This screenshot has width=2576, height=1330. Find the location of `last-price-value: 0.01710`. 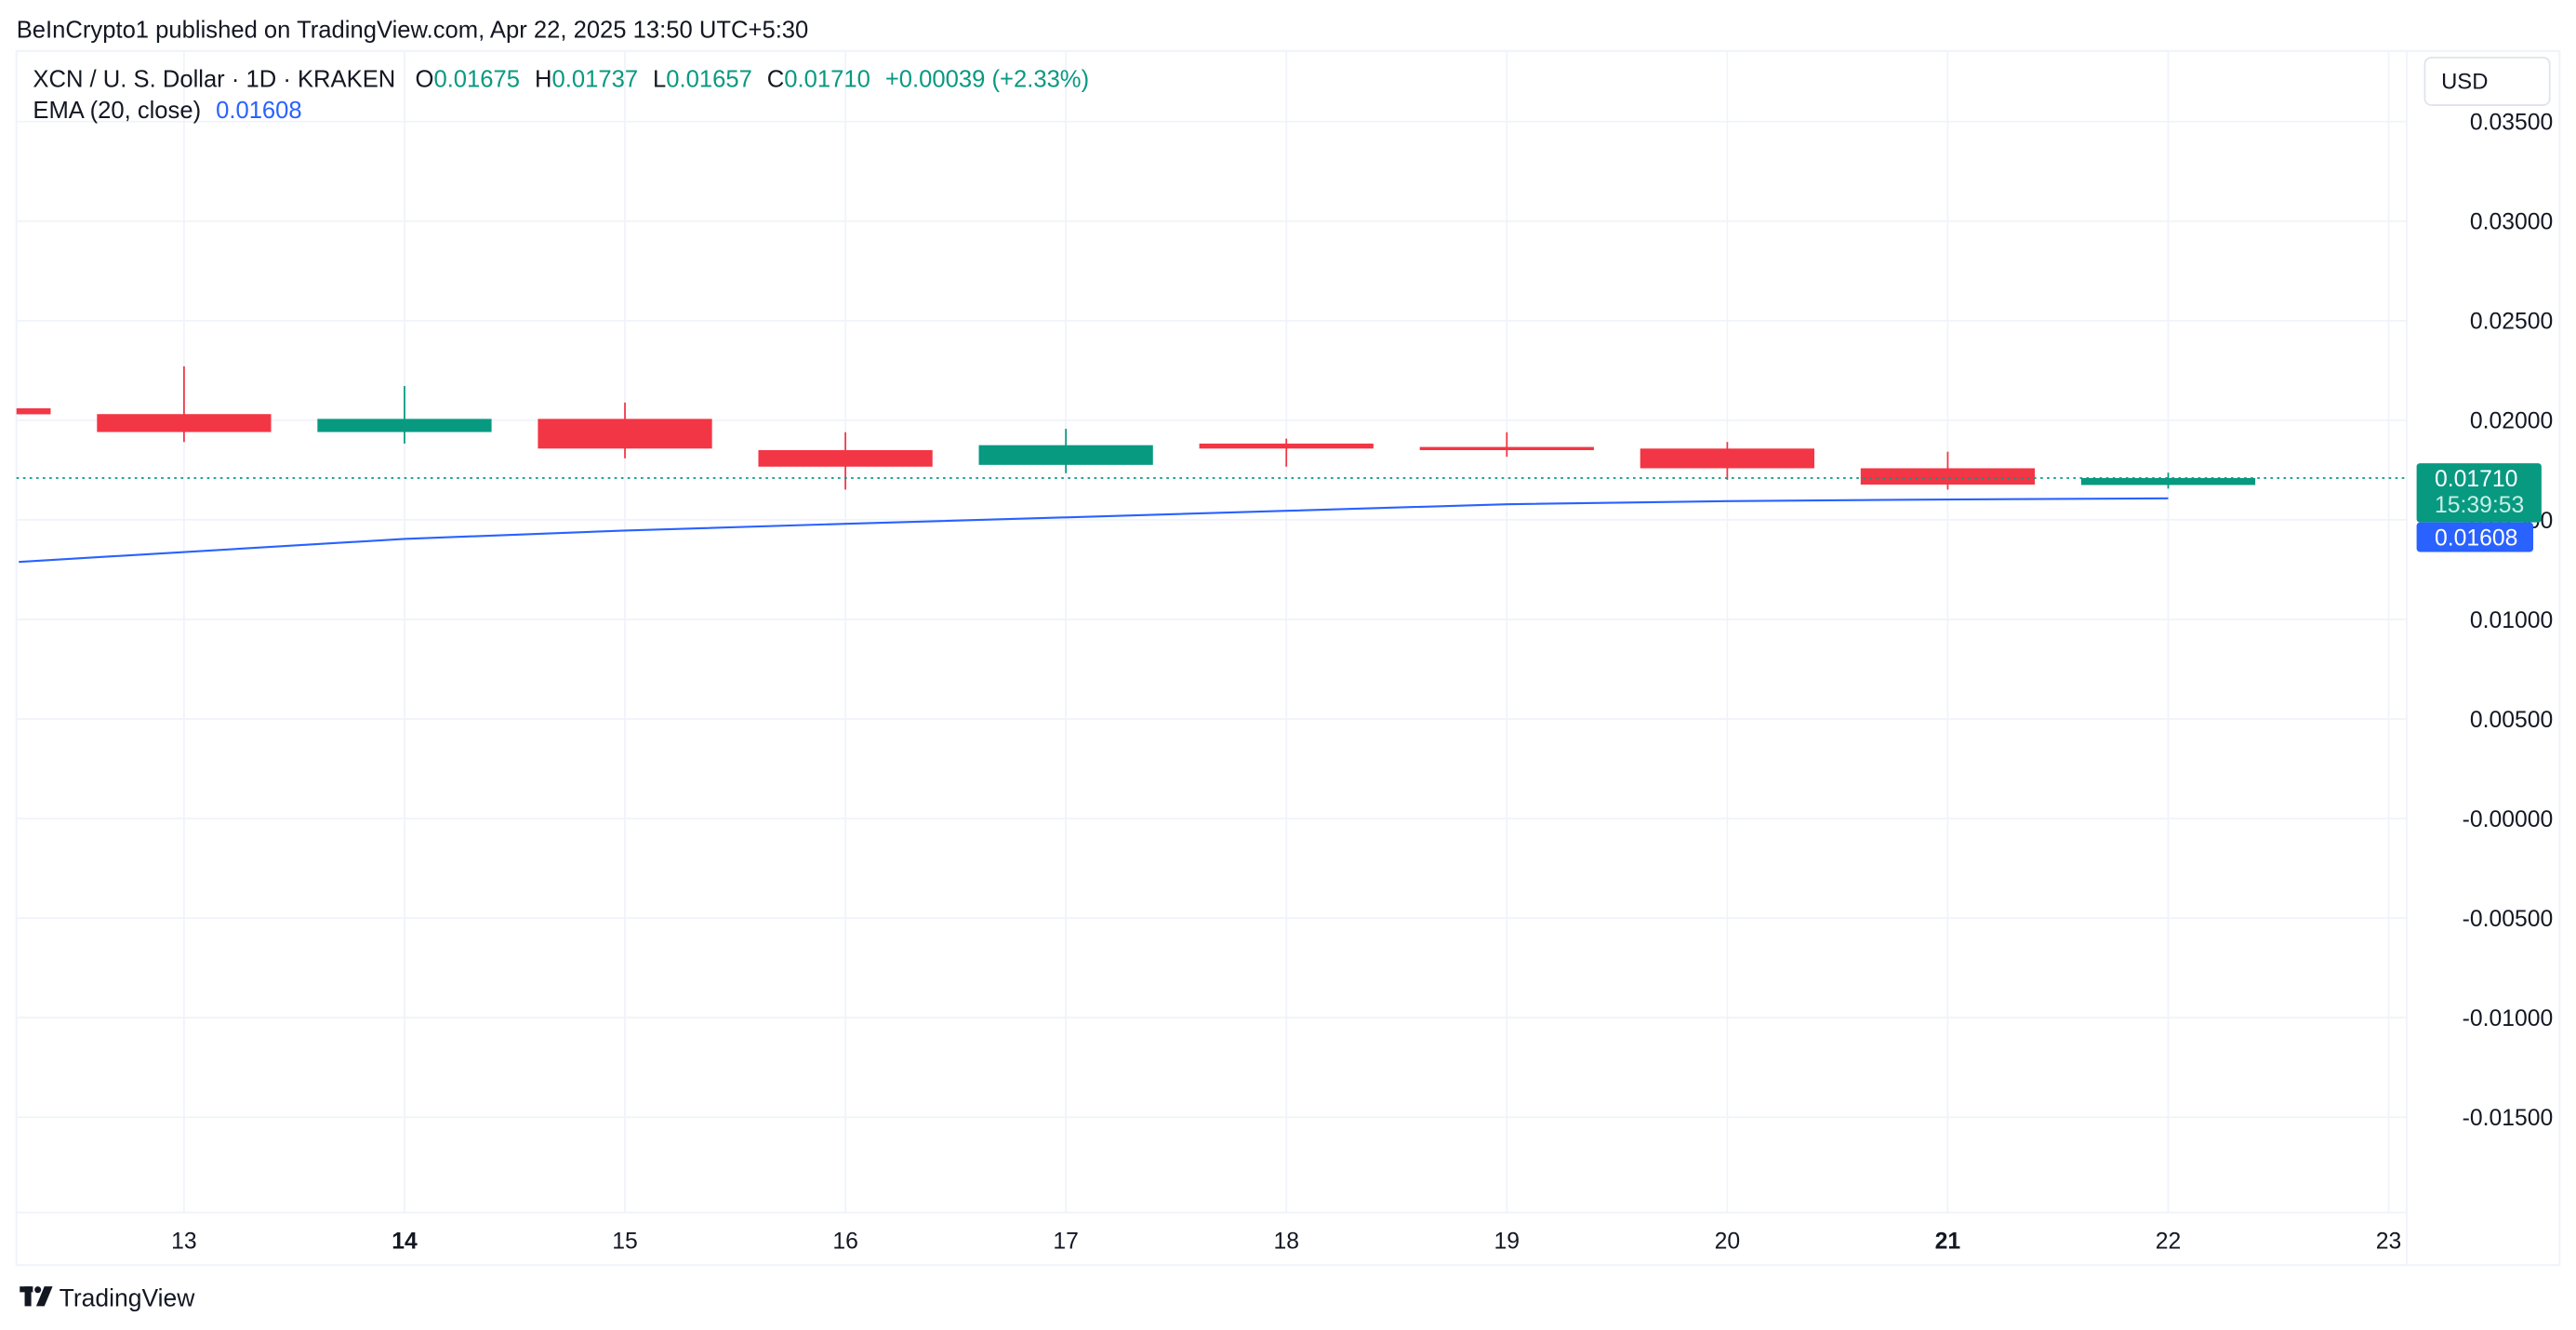

last-price-value: 0.01710 is located at coordinates (2476, 480).